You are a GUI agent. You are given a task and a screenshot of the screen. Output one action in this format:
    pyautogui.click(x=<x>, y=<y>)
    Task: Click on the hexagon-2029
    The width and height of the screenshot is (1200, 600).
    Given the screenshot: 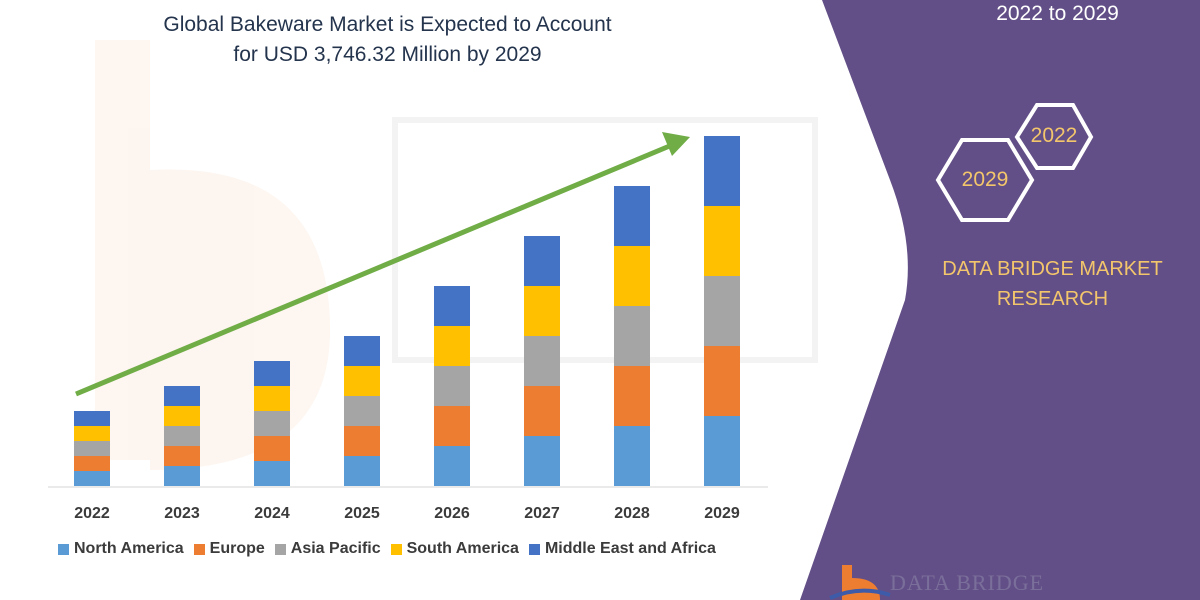 What is the action you would take?
    pyautogui.click(x=985, y=180)
    